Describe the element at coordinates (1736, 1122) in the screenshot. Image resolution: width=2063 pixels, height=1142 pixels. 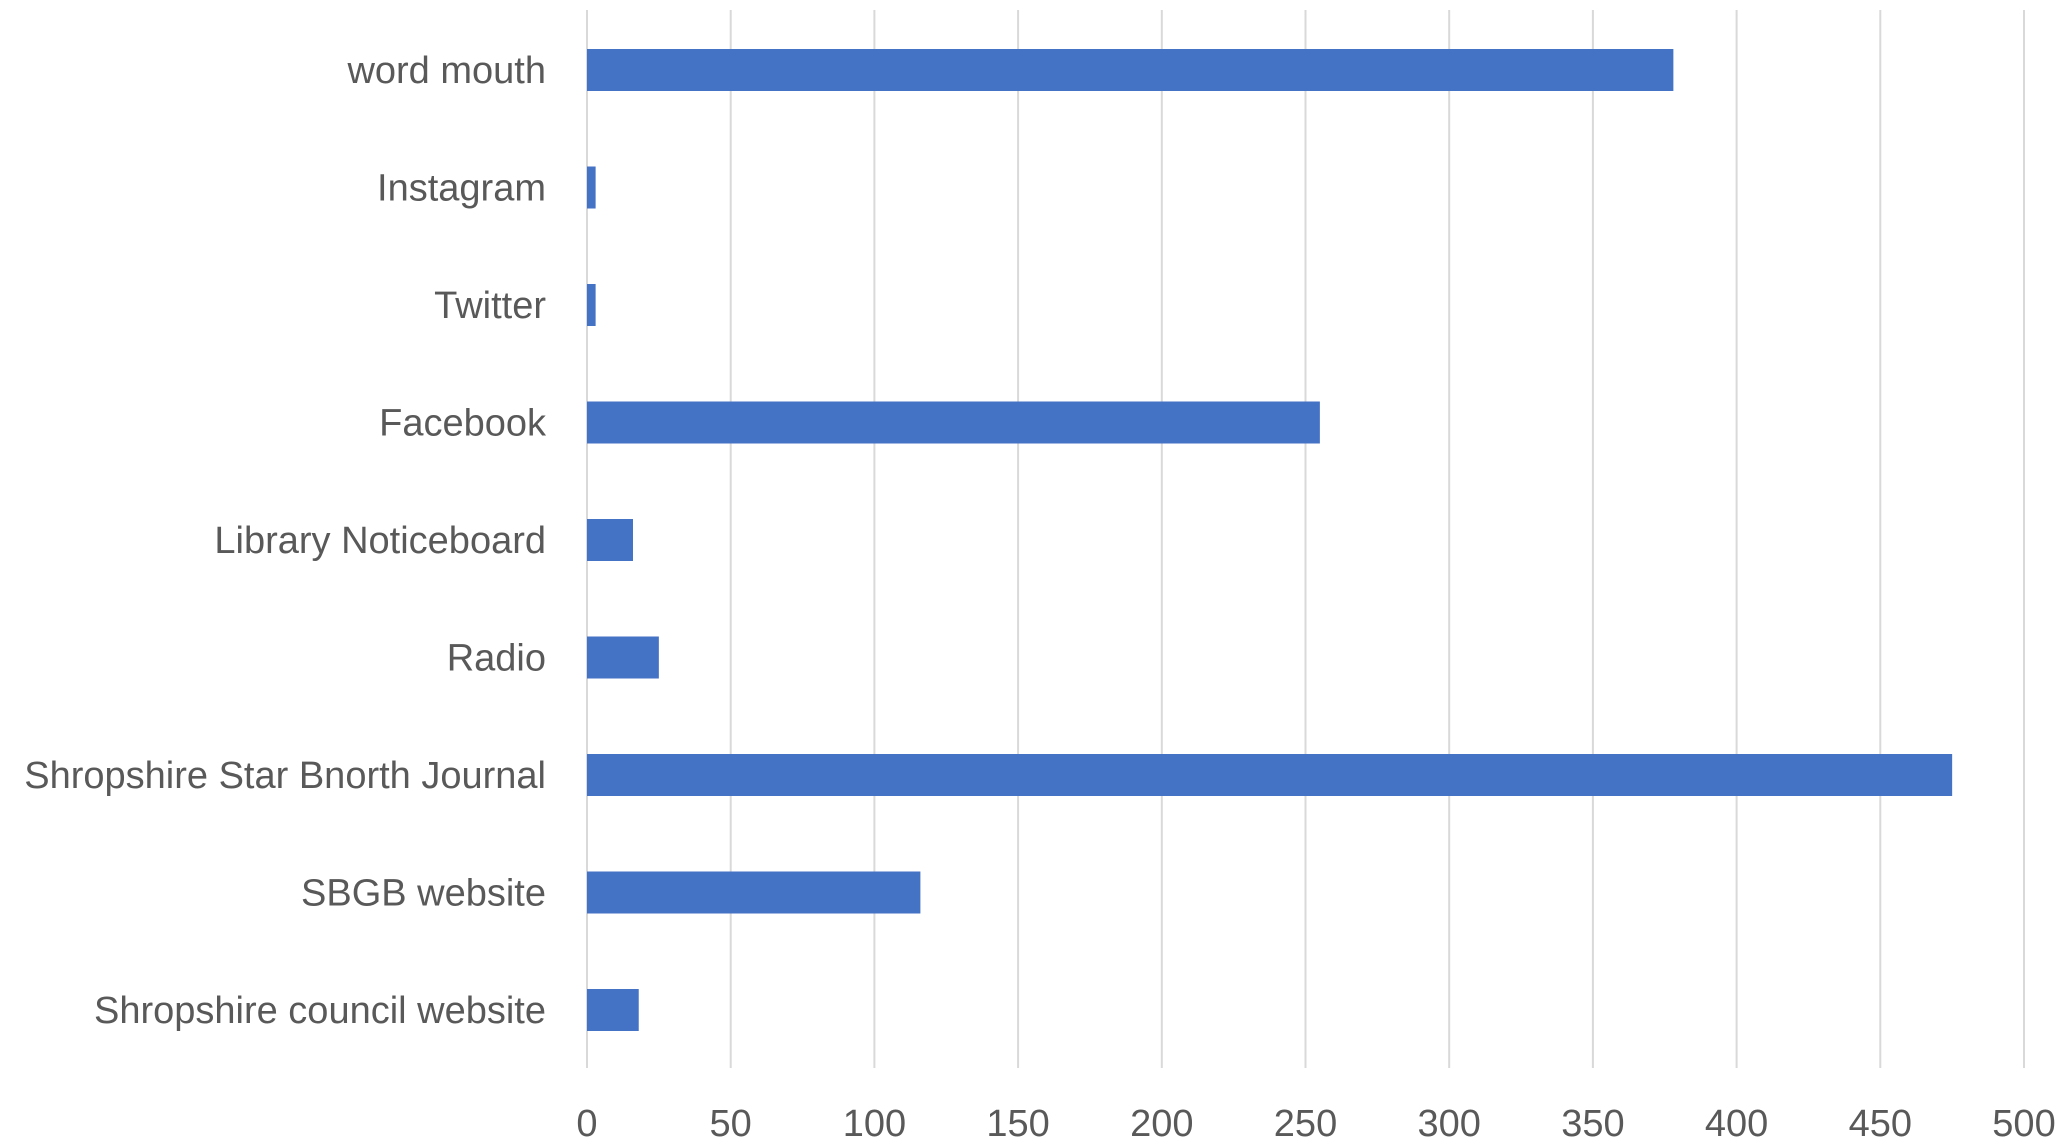
I see `x-tick-label: 400` at that location.